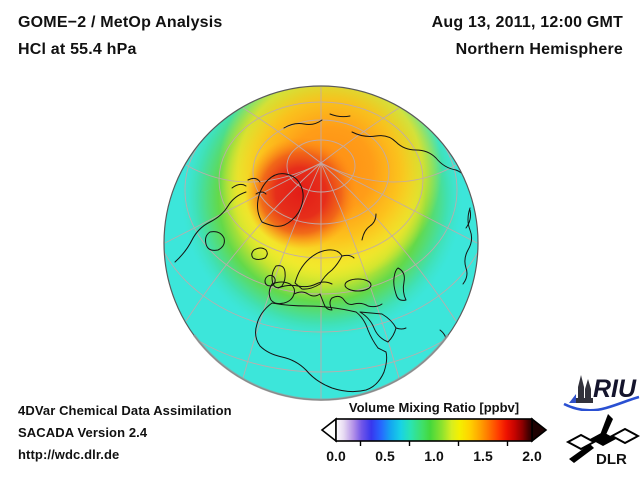 The image size is (640, 480). Describe the element at coordinates (120, 22) in the screenshot. I see `title-analysis: GOME−2 / MetOp Analysis` at that location.